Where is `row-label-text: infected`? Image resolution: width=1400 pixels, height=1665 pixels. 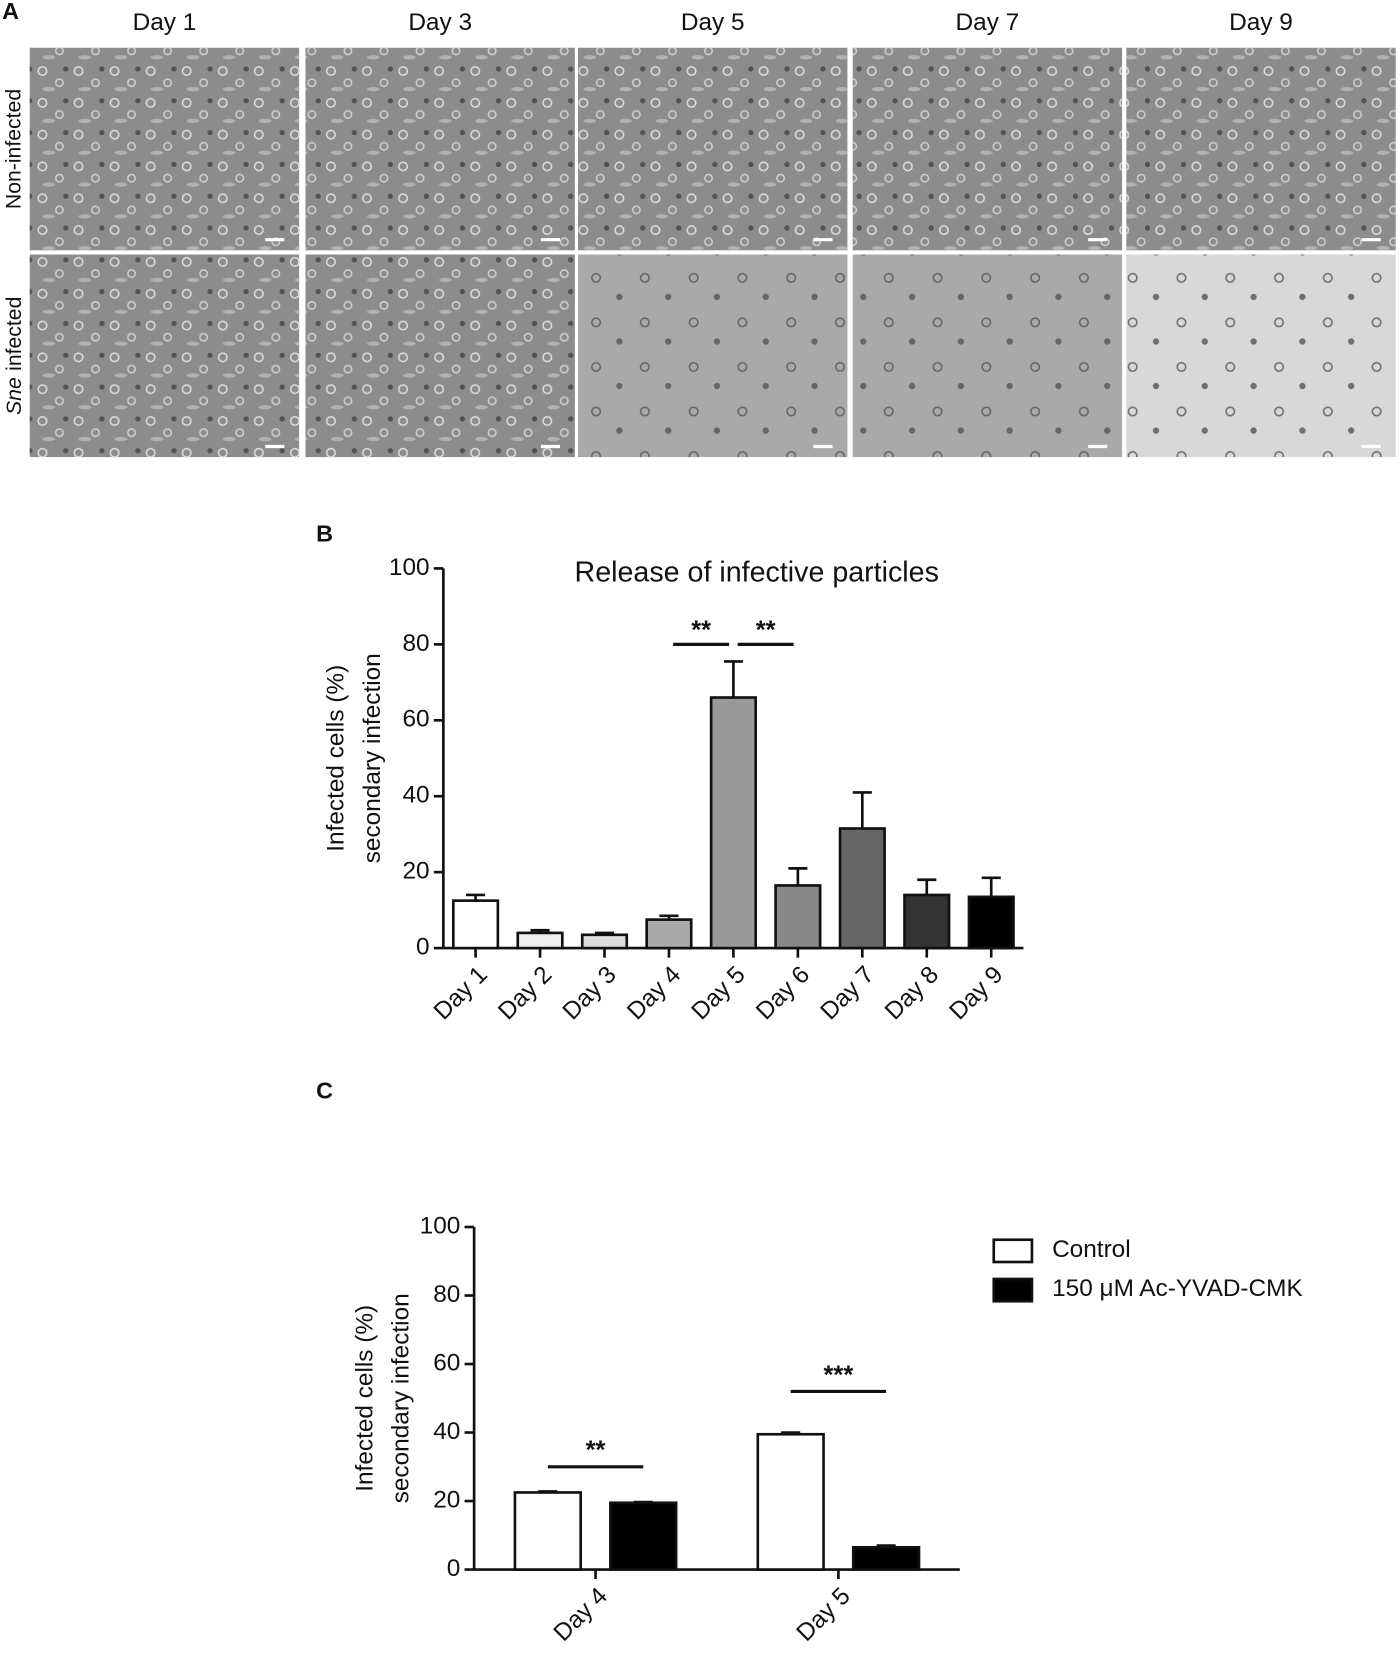
row-label-text: infected is located at coordinates (14, 334).